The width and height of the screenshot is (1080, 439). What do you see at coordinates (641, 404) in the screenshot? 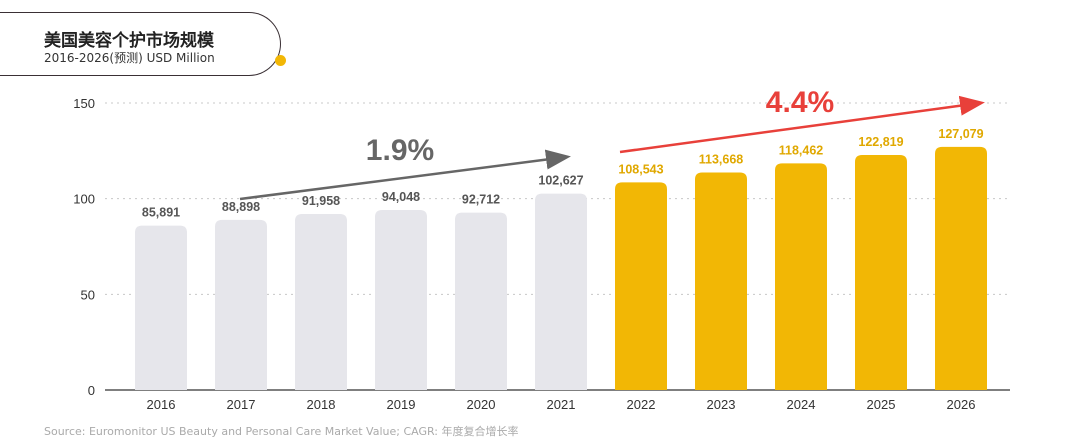
I see `x-tick-label: 2022` at bounding box center [641, 404].